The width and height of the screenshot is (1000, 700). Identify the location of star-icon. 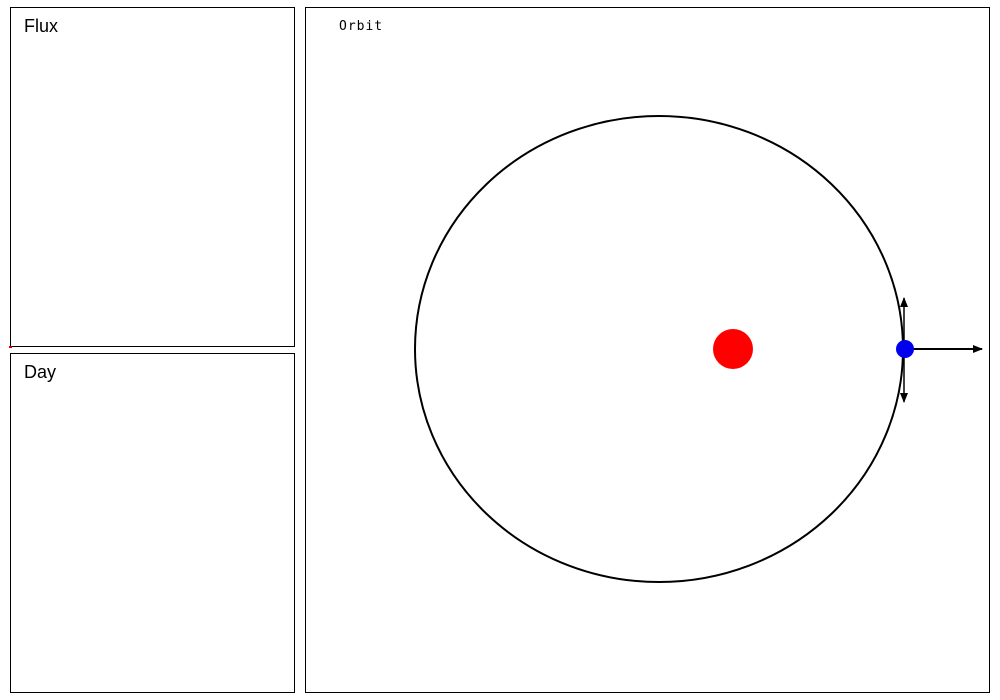
(733, 349).